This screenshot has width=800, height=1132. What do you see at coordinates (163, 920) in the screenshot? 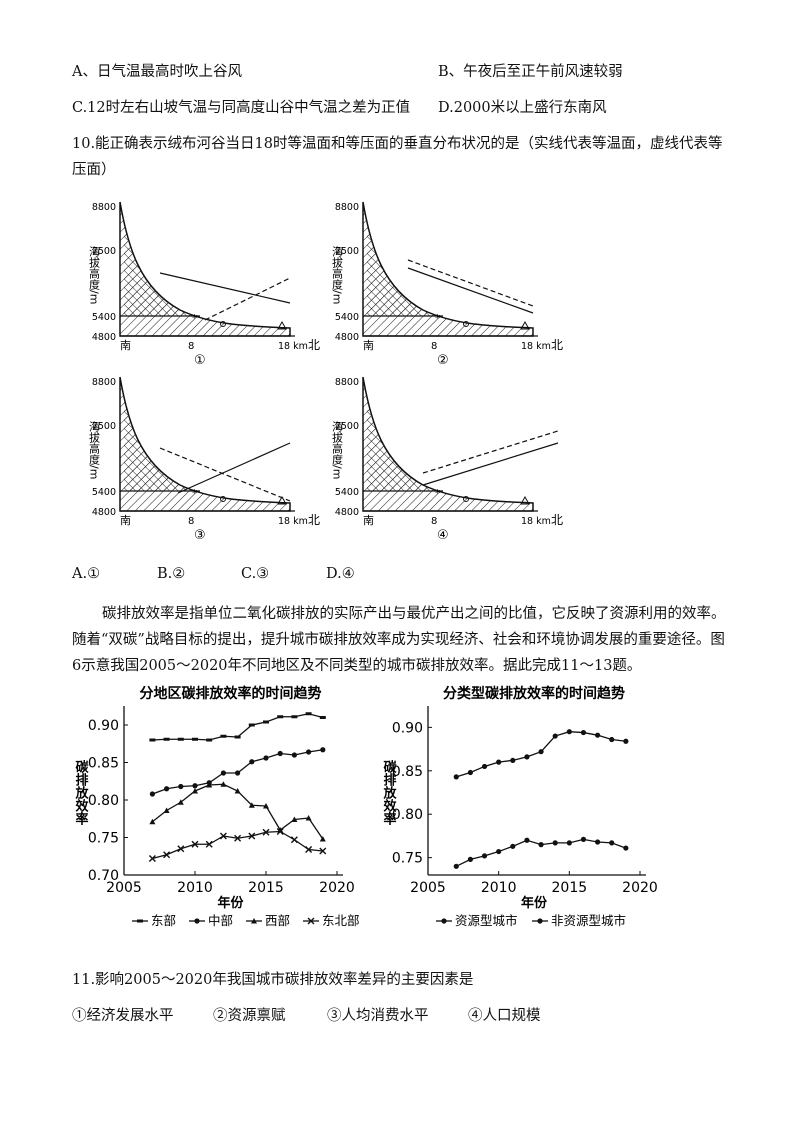
I see `legend-label: 东部` at bounding box center [163, 920].